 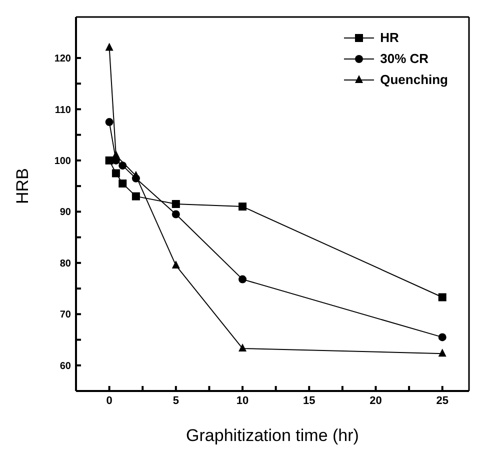 What do you see at coordinates (389, 37) in the screenshot?
I see `legend-label: HR` at bounding box center [389, 37].